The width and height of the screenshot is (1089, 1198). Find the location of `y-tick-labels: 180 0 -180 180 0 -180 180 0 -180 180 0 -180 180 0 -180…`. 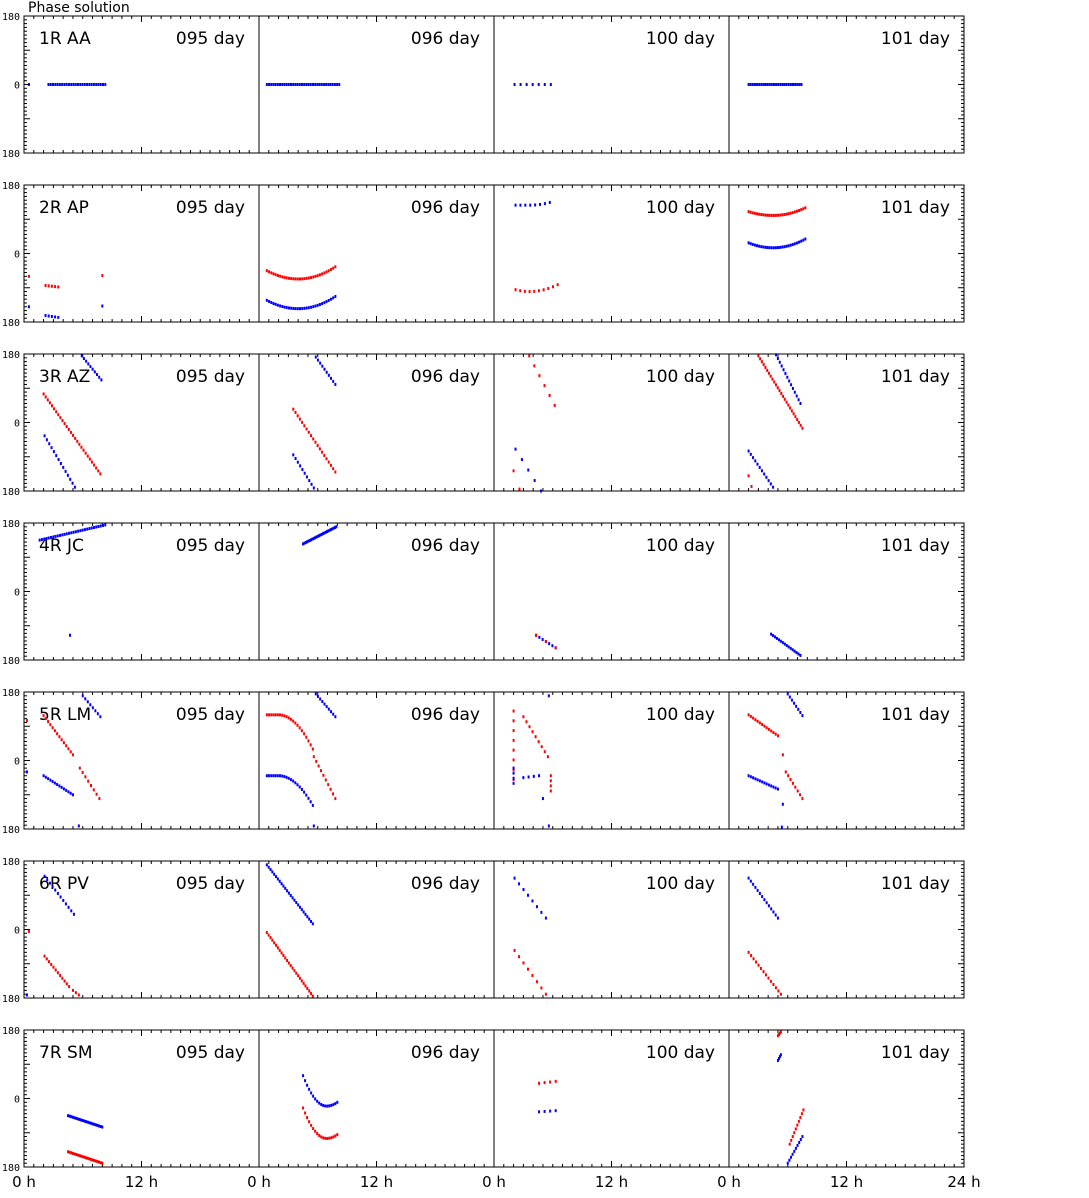

y-tick-labels: 180 0 -180 180 0 -180 180 0 -180 180 0 -180 180 0 -180… is located at coordinates (10, 593).